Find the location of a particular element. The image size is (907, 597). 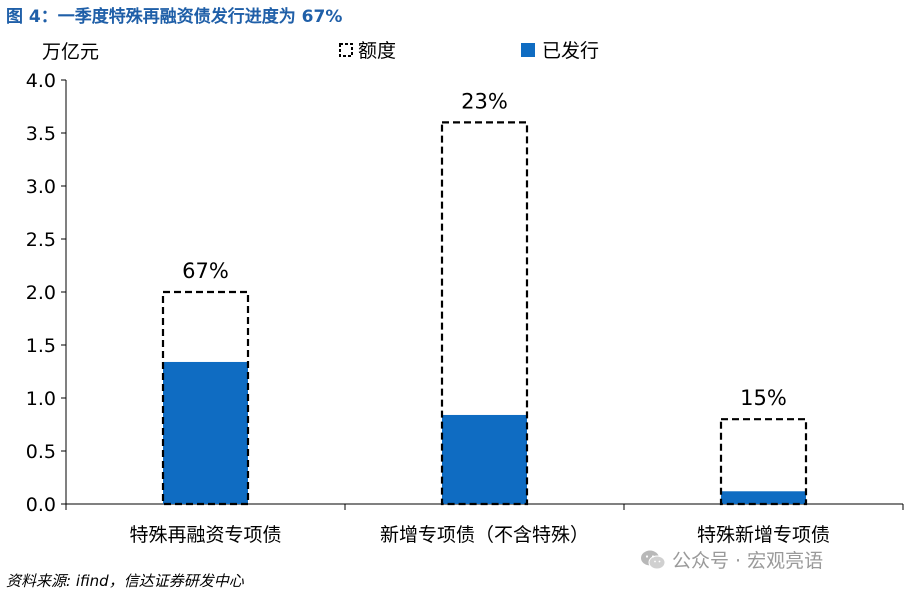

wechat-icon is located at coordinates (653, 559).